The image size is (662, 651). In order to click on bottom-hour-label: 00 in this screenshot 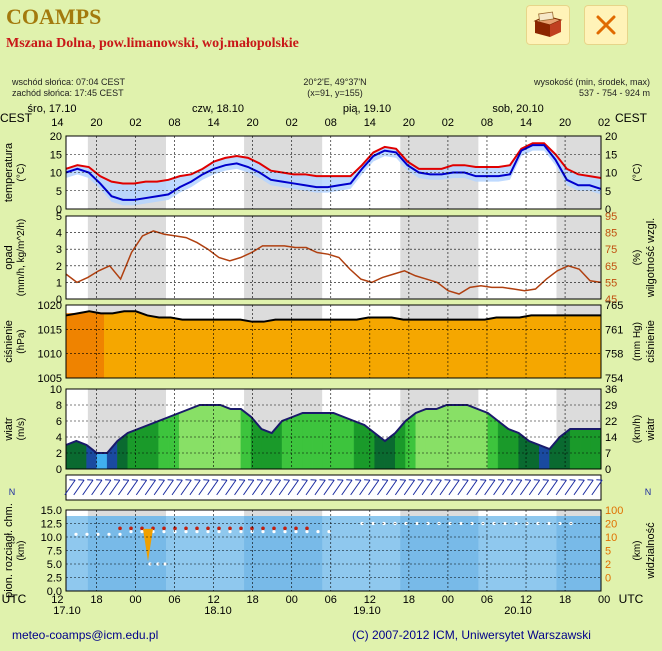, I will do `click(448, 600)`.